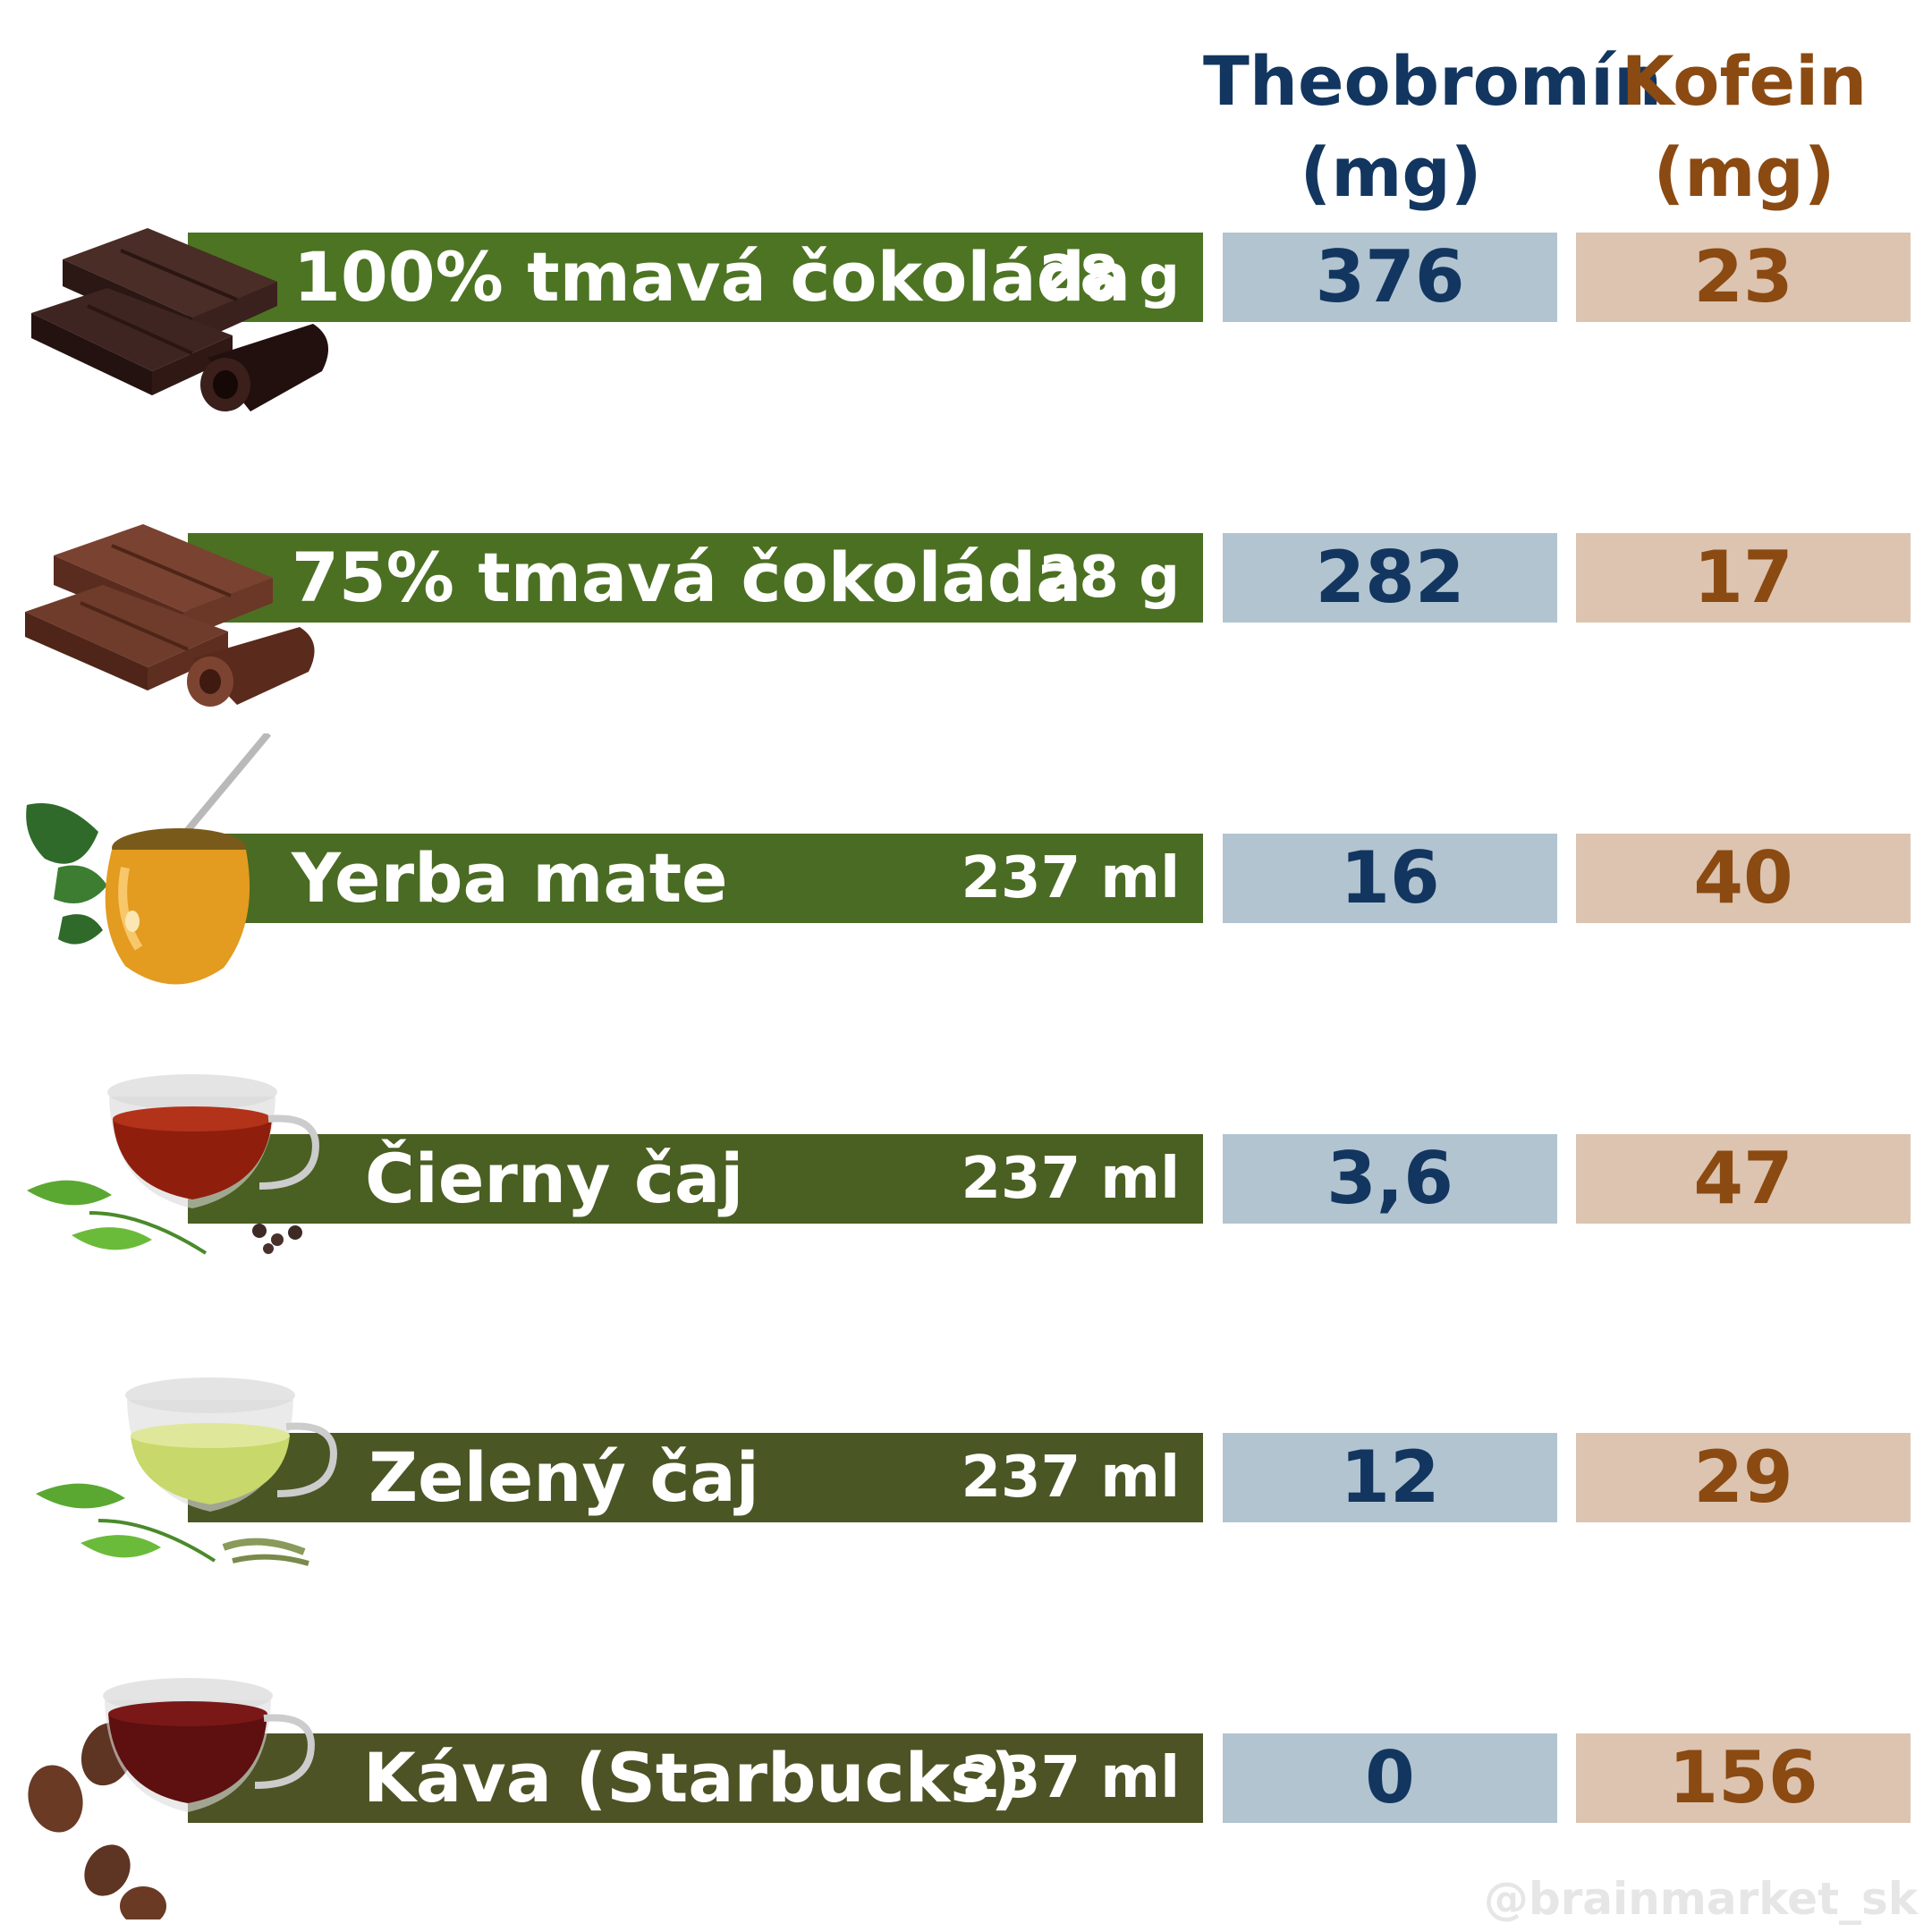 The height and width of the screenshot is (1932, 1932). Describe the element at coordinates (1743, 1179) in the screenshot. I see `caffeine-value: 47` at that location.